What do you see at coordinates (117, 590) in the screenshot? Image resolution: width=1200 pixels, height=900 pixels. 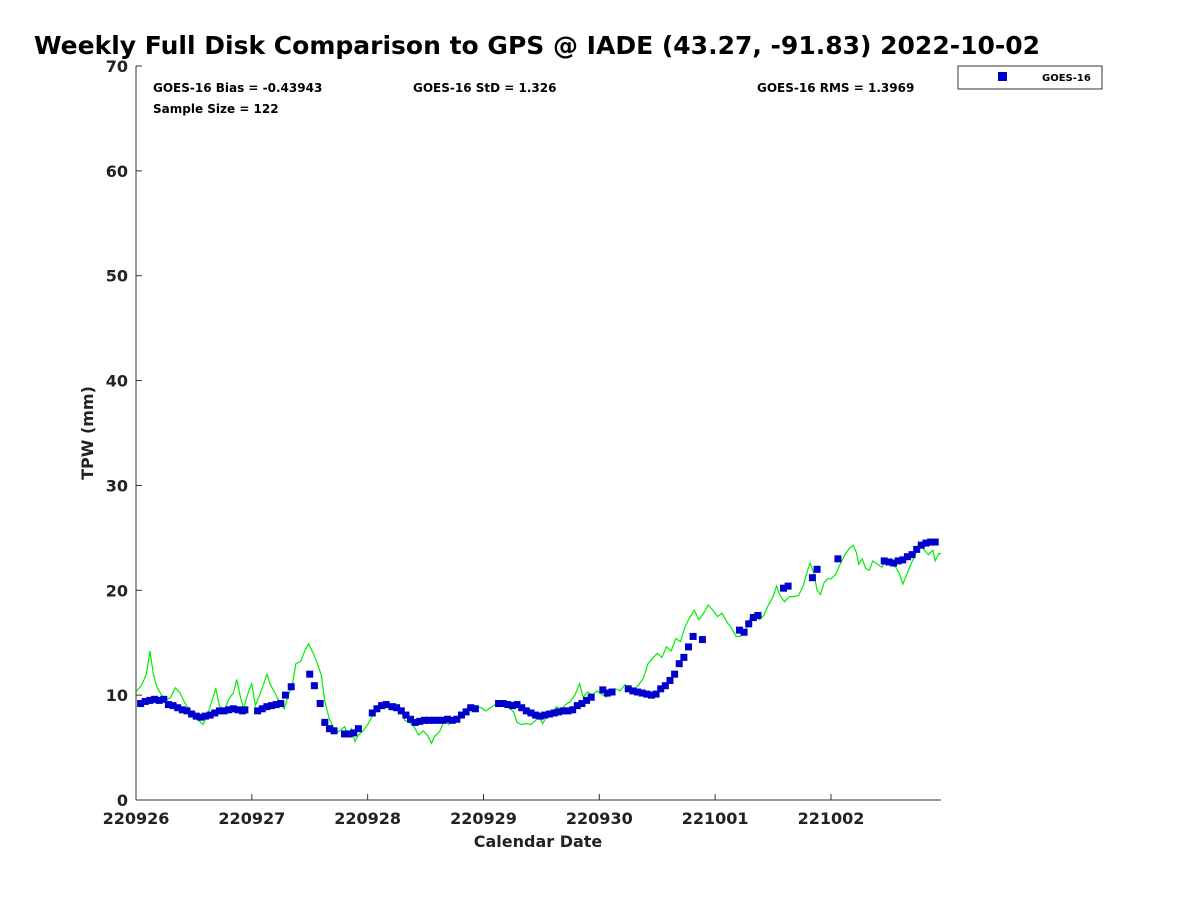 I see `y-tick-label: 20` at bounding box center [117, 590].